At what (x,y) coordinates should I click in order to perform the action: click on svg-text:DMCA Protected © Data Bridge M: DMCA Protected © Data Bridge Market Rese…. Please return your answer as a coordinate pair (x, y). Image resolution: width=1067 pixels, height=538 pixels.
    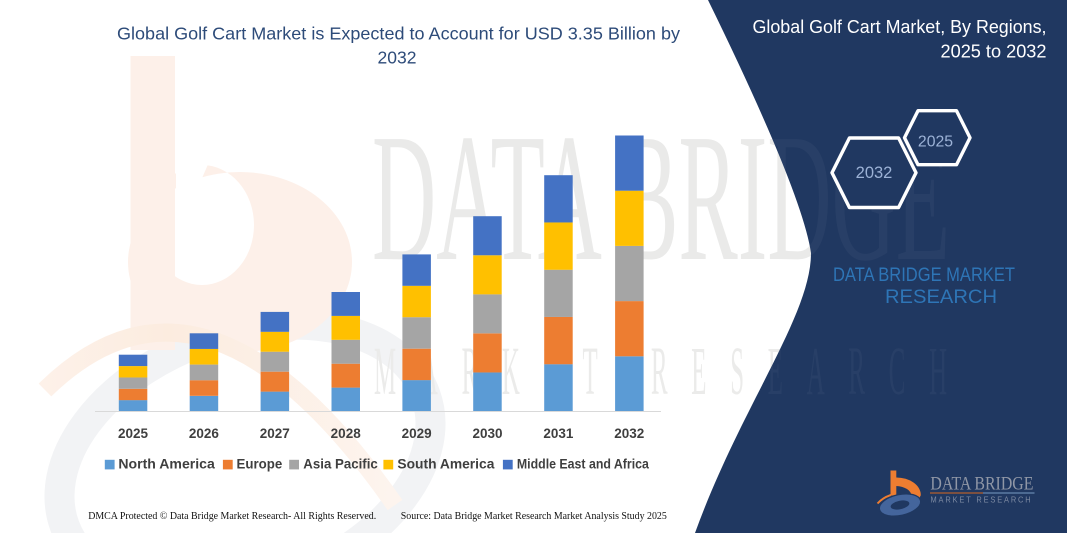
    Looking at the image, I should click on (232, 516).